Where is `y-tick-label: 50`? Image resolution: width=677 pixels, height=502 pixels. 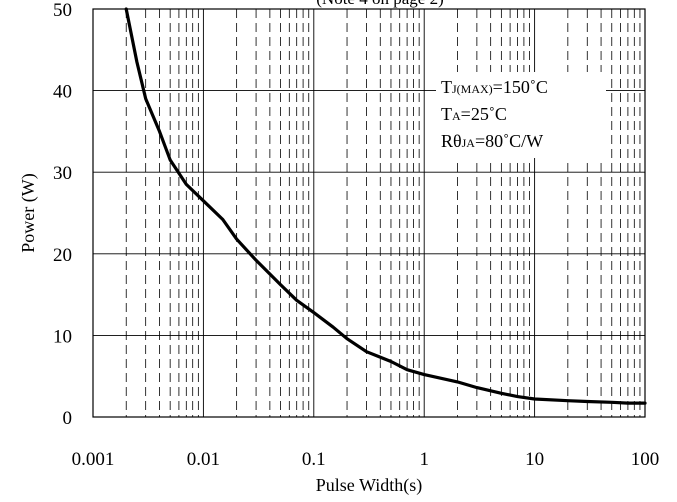 y-tick-label: 50 is located at coordinates (62, 10).